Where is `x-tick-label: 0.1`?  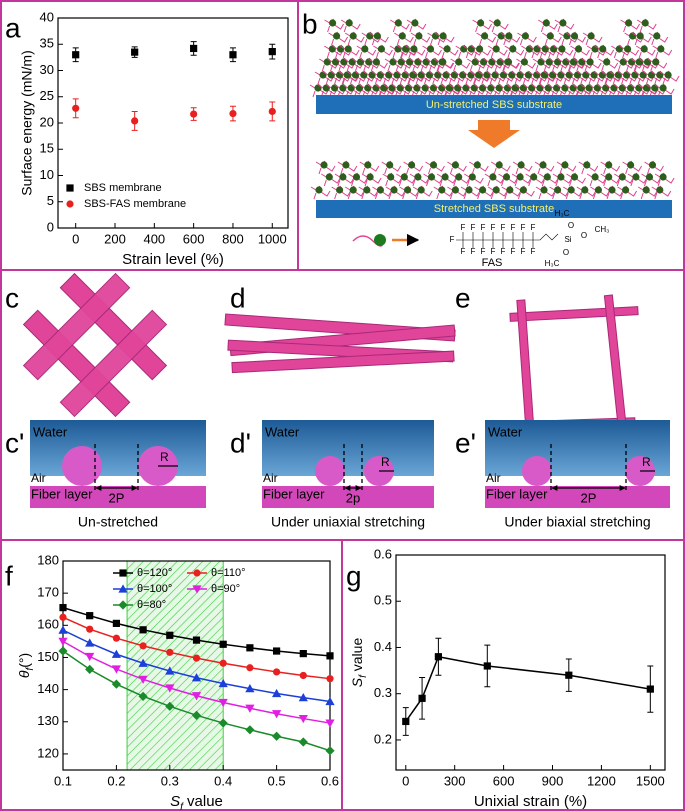 x-tick-label: 0.1 is located at coordinates (63, 780).